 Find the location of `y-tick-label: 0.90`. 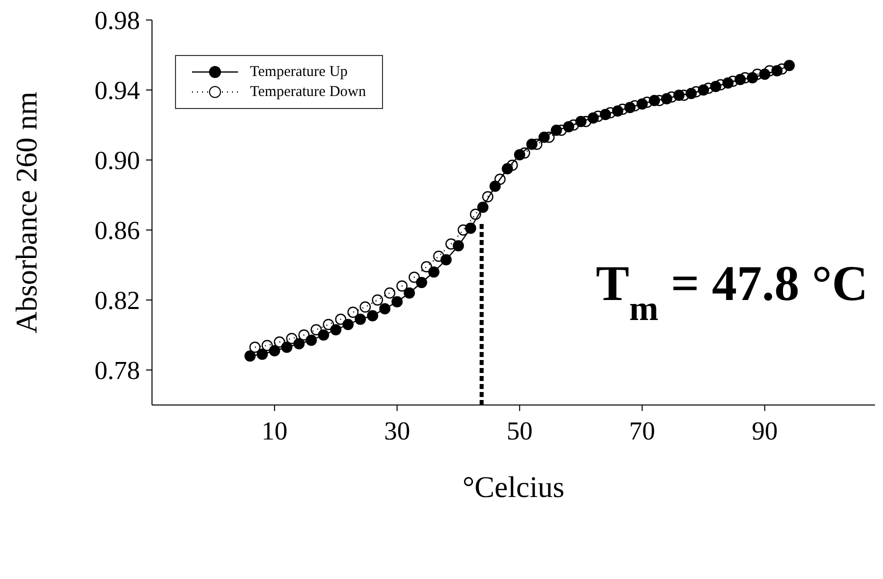

y-tick-label: 0.90 is located at coordinates (117, 161).